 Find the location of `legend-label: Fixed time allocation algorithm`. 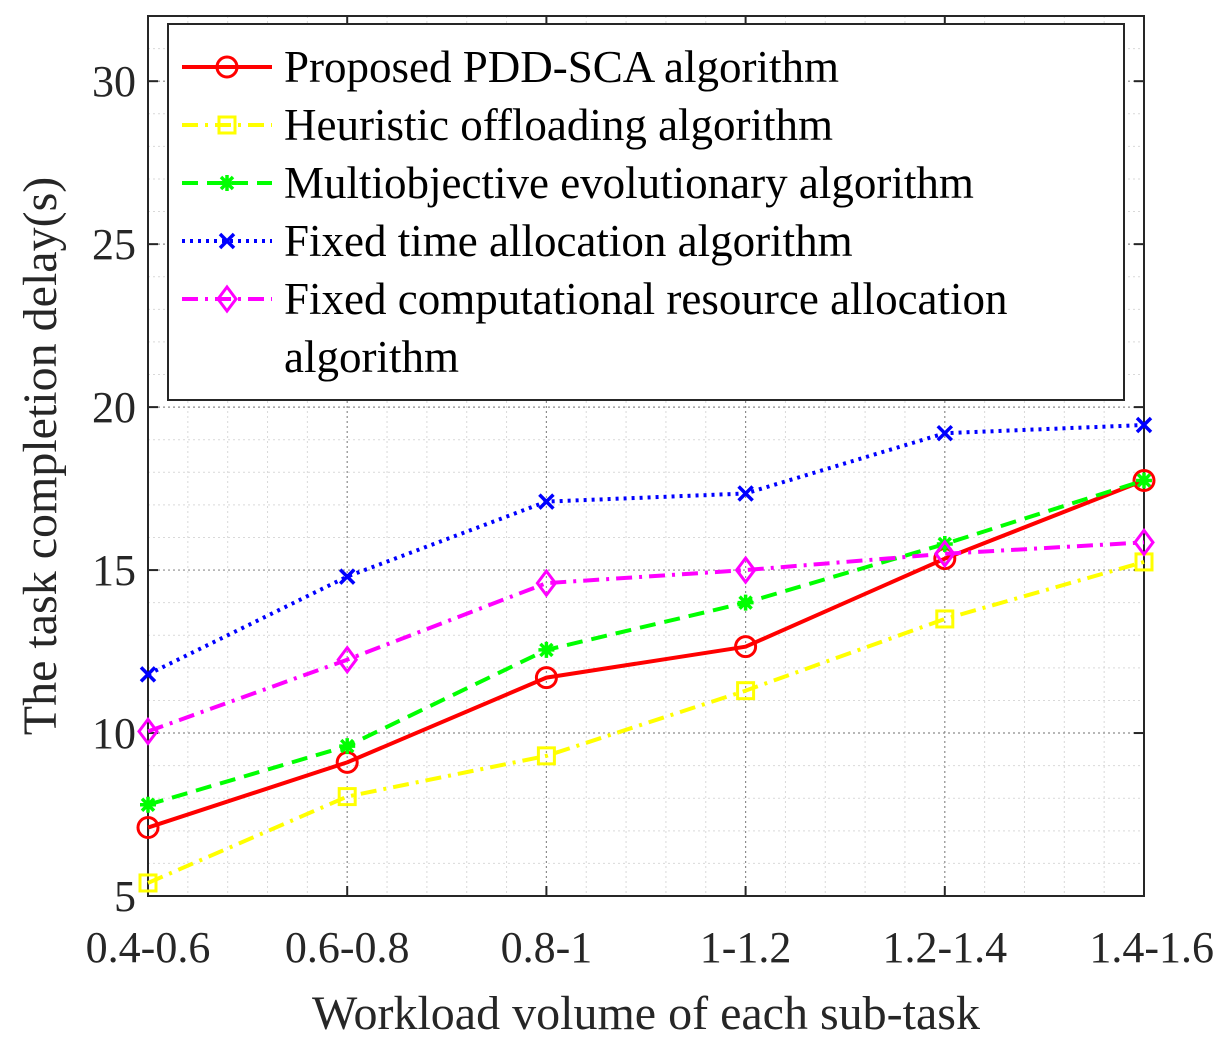

legend-label: Fixed time allocation algorithm is located at coordinates (568, 241).